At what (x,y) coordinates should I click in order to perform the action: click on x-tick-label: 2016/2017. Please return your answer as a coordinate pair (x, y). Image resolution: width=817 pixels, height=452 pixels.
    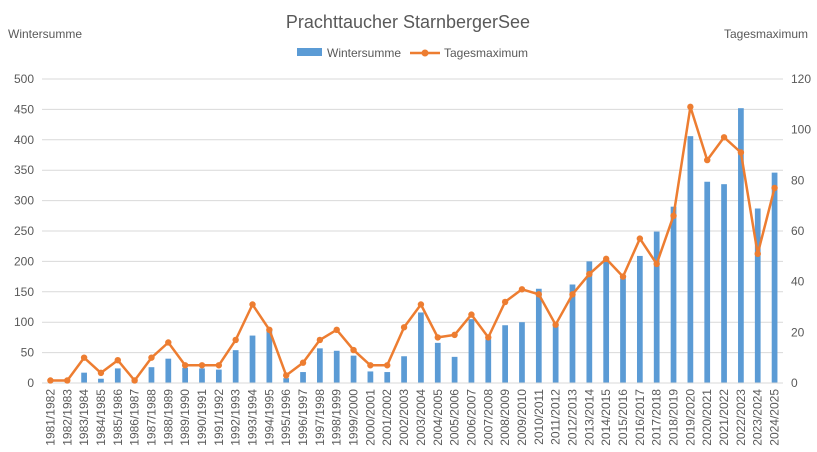
    Looking at the image, I should click on (640, 417).